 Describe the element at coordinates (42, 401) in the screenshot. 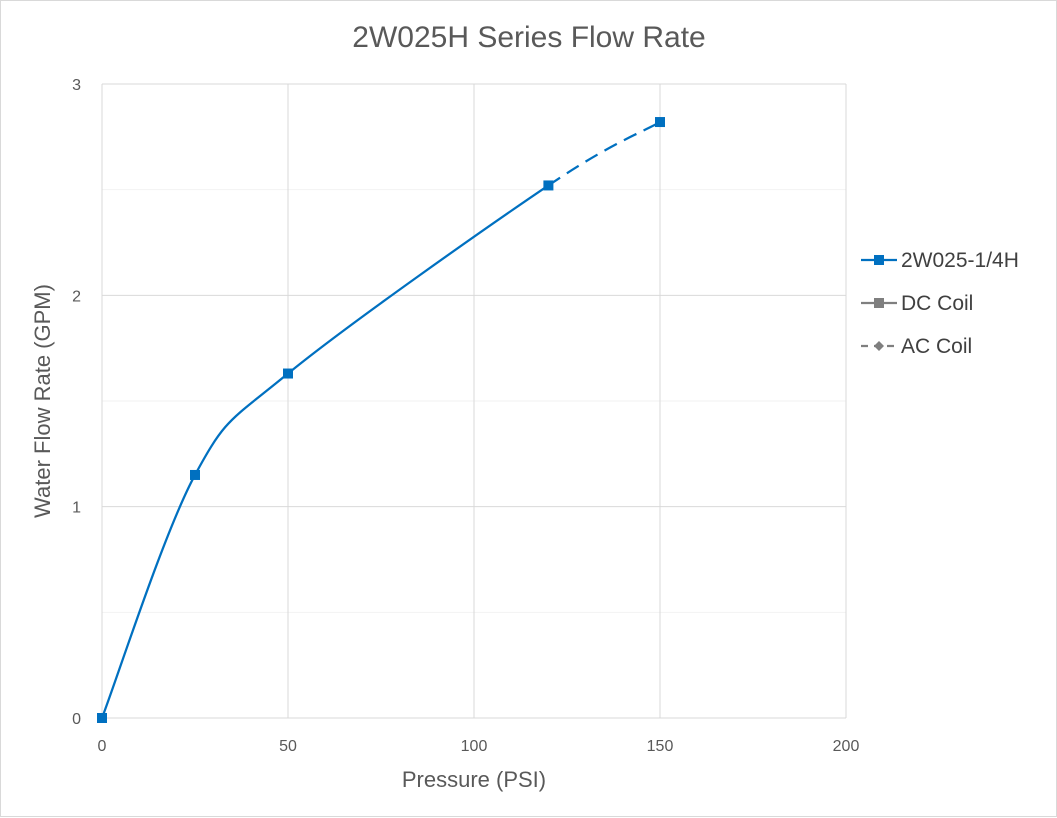

I see `y-axis-title: Water Flow Rate (GPM)` at that location.